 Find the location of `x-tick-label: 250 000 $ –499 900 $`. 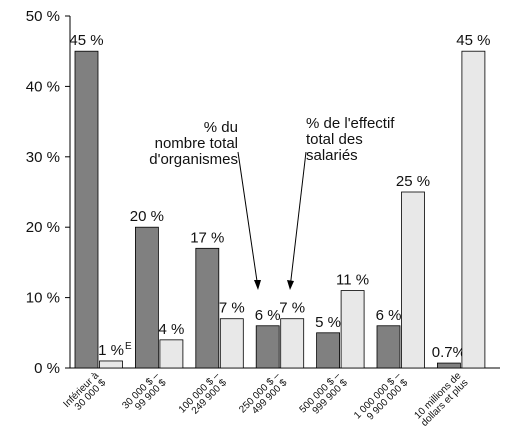

x-tick-label: 250 000 $ –499 900 $ is located at coordinates (263, 396).